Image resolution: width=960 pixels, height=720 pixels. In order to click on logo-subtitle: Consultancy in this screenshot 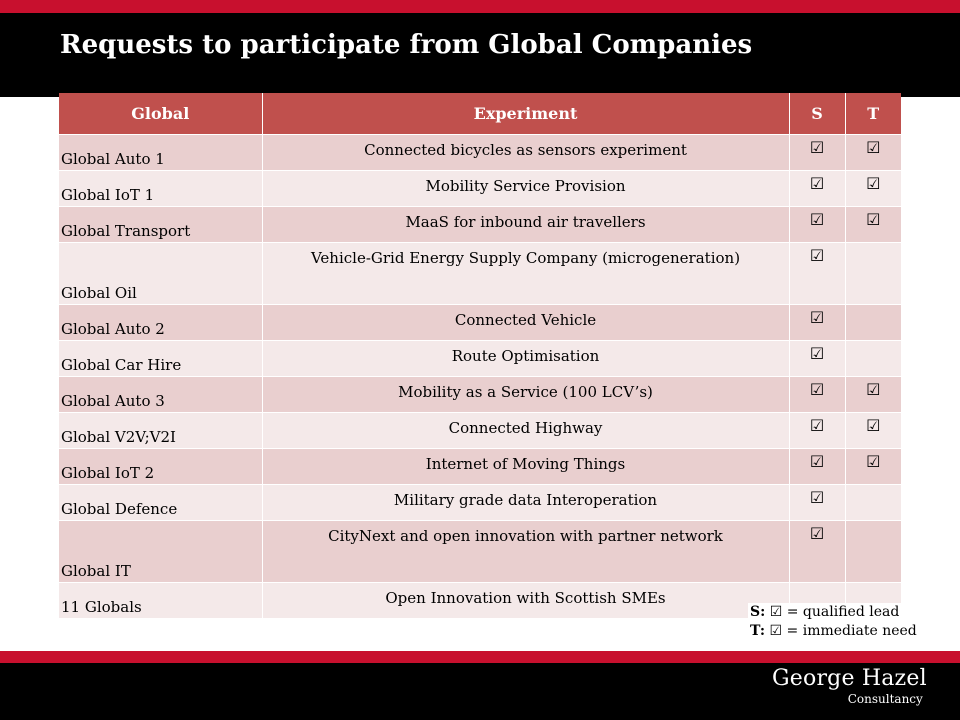, I will do `click(885, 699)`.